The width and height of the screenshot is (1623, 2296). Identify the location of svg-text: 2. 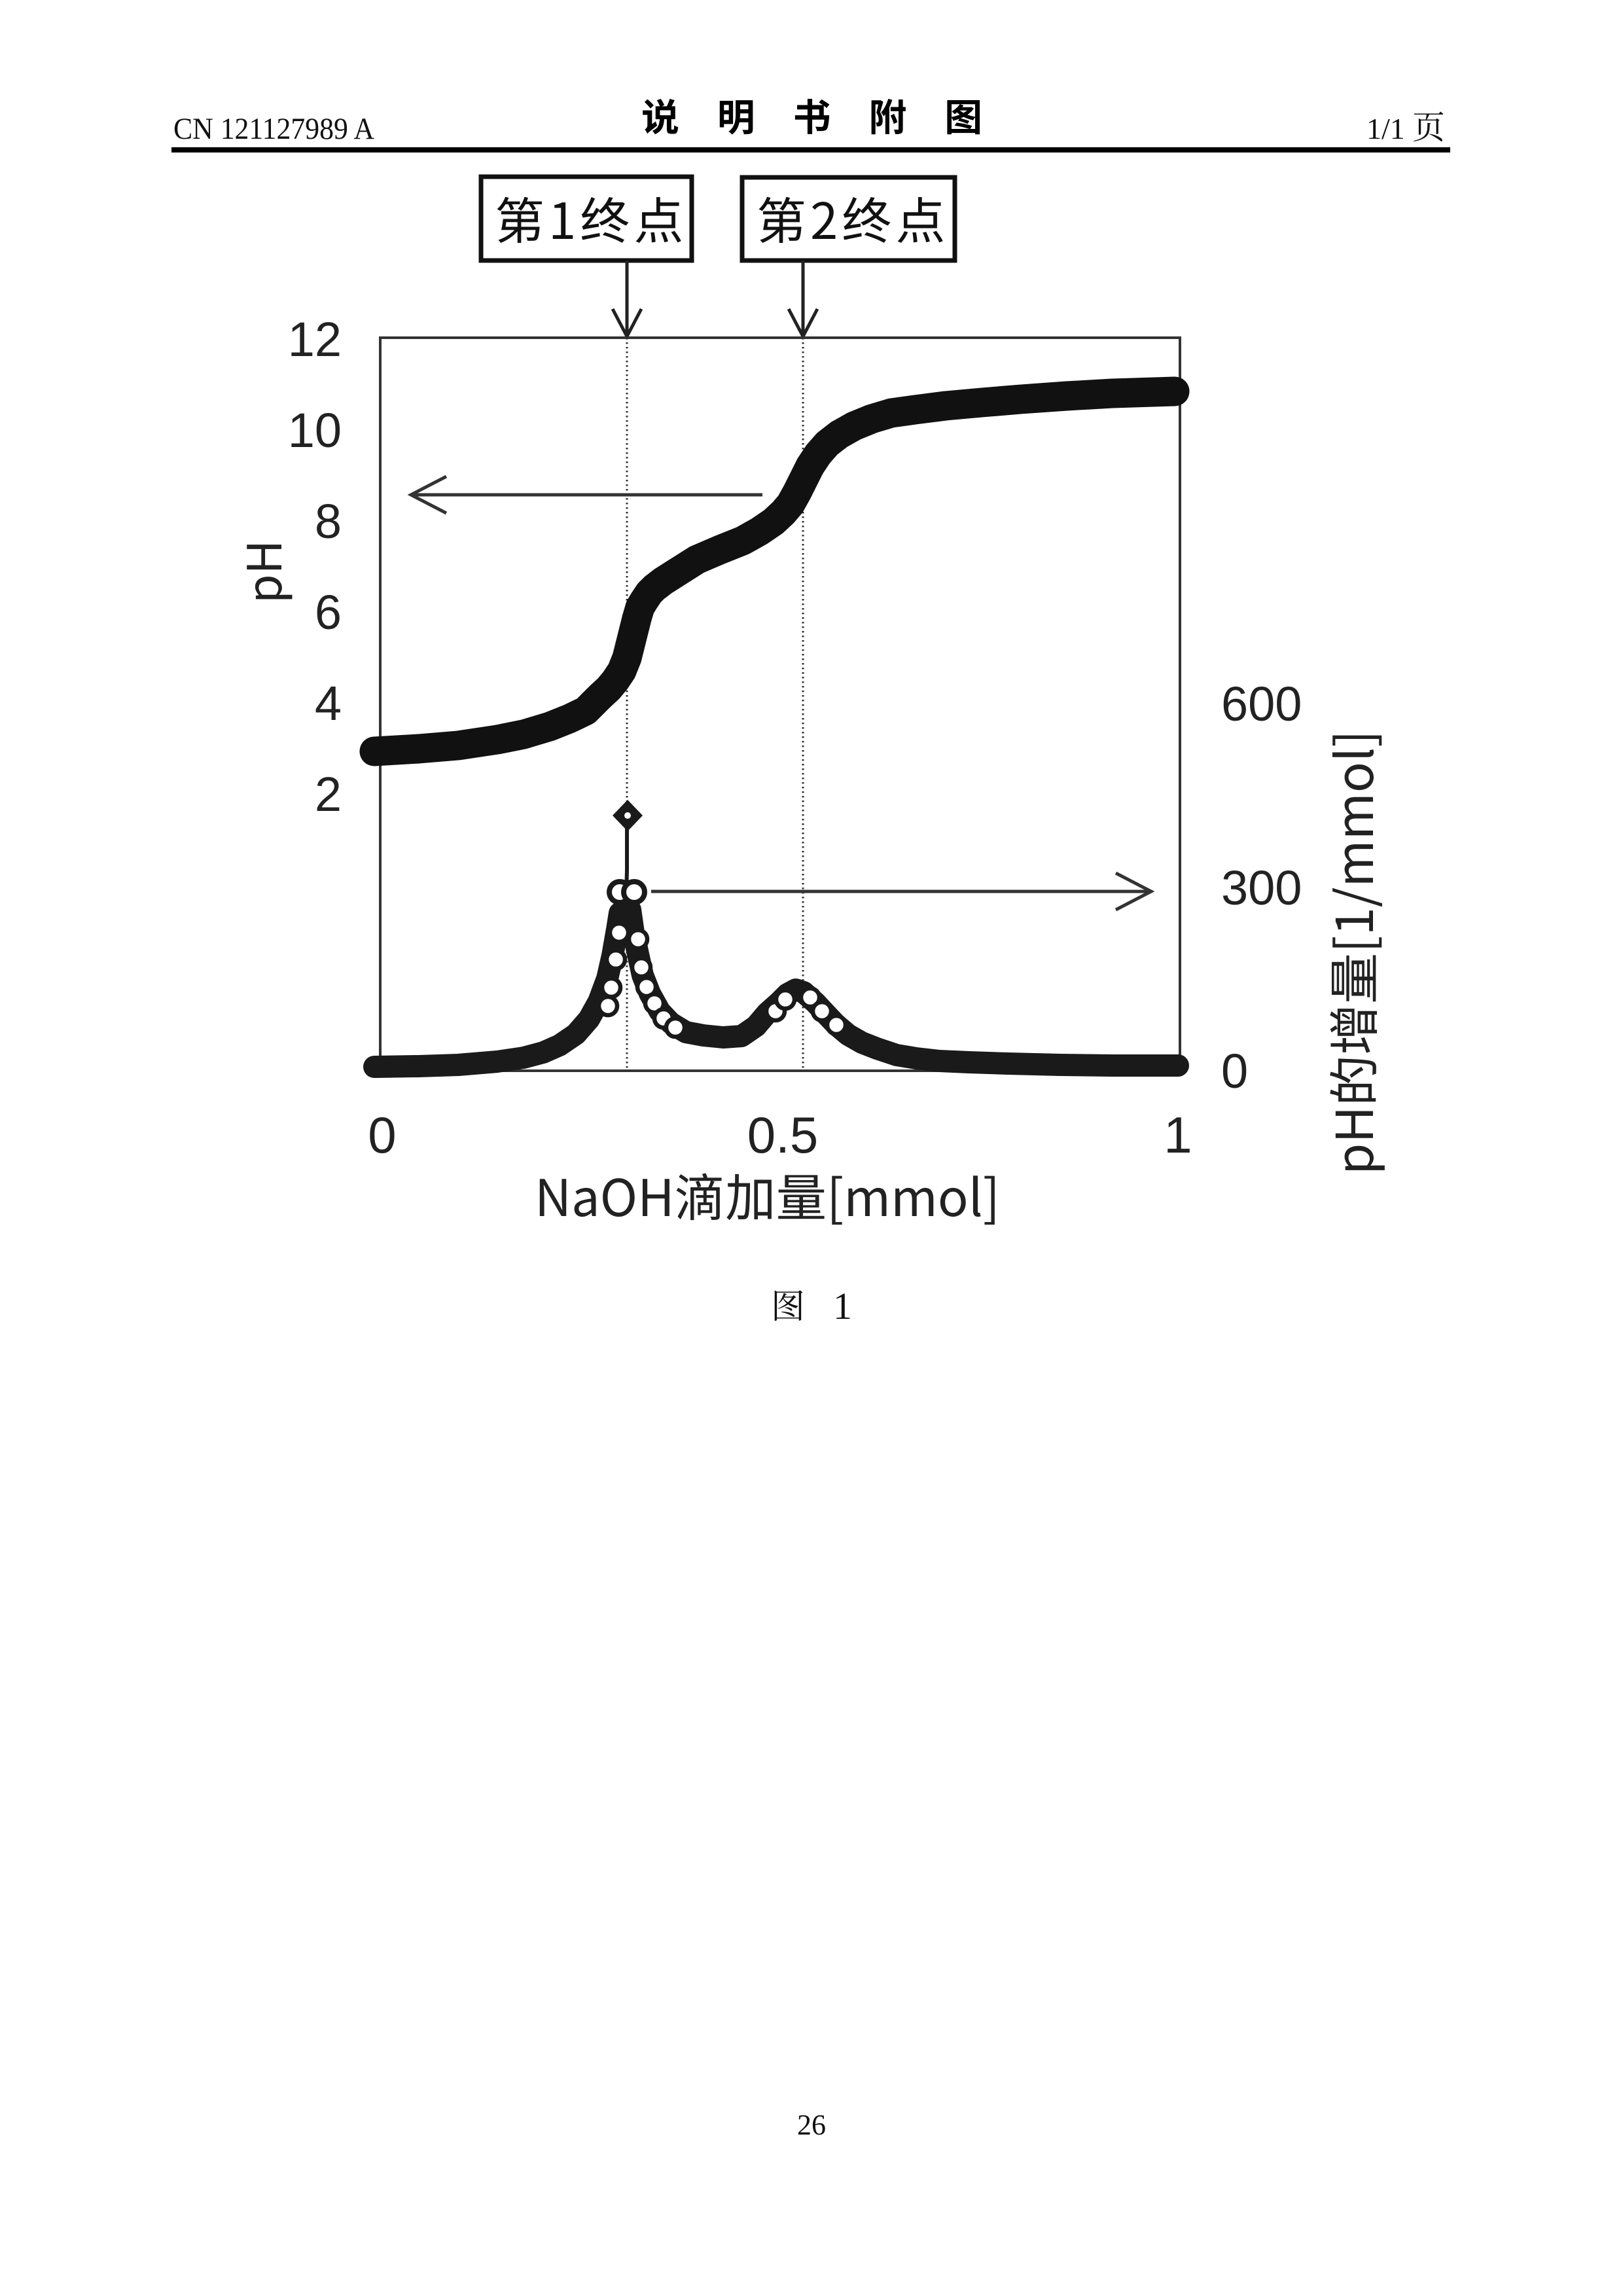
(328, 794).